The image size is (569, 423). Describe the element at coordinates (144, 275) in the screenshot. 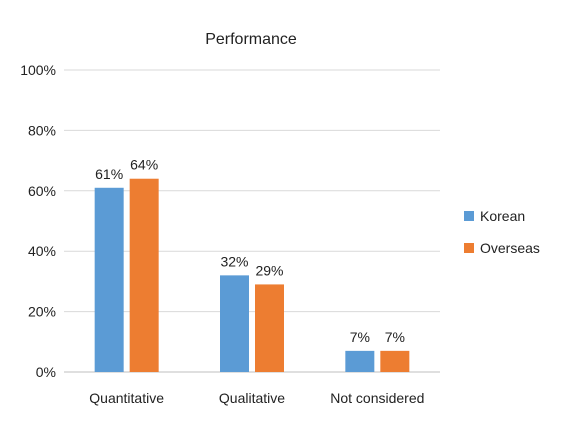

I see `bar-overseas-quantitative` at that location.